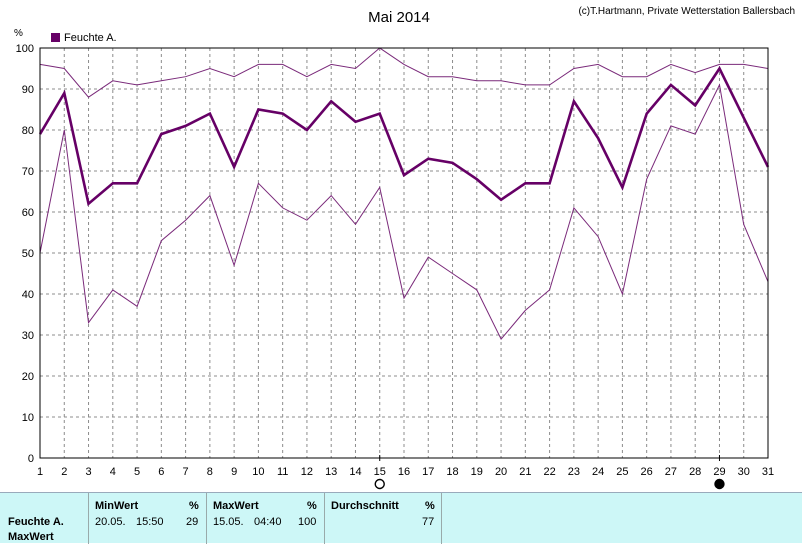  What do you see at coordinates (28, 90) in the screenshot?
I see `y-tick-label: 90` at bounding box center [28, 90].